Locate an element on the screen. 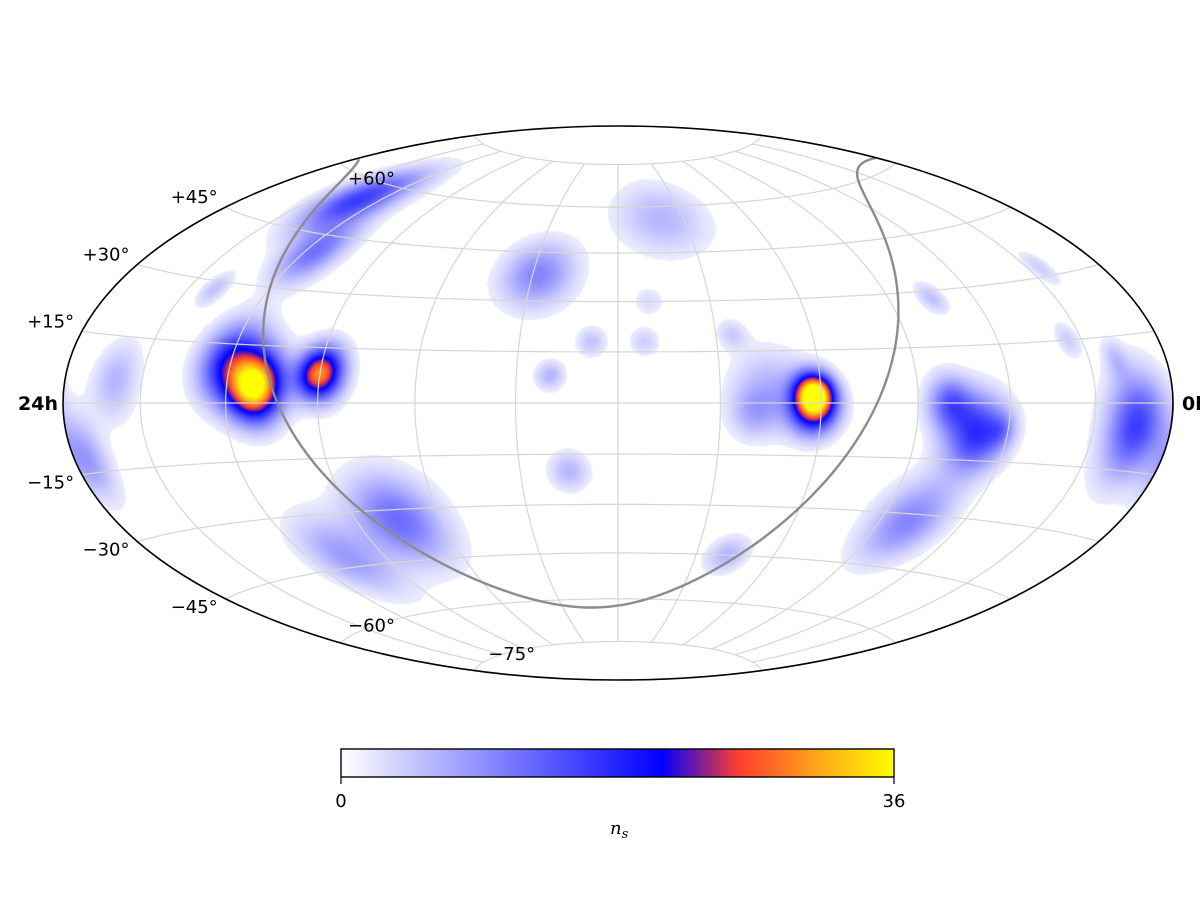 This screenshot has width=1200, height=900. colorbar-label-main: n is located at coordinates (616, 828).